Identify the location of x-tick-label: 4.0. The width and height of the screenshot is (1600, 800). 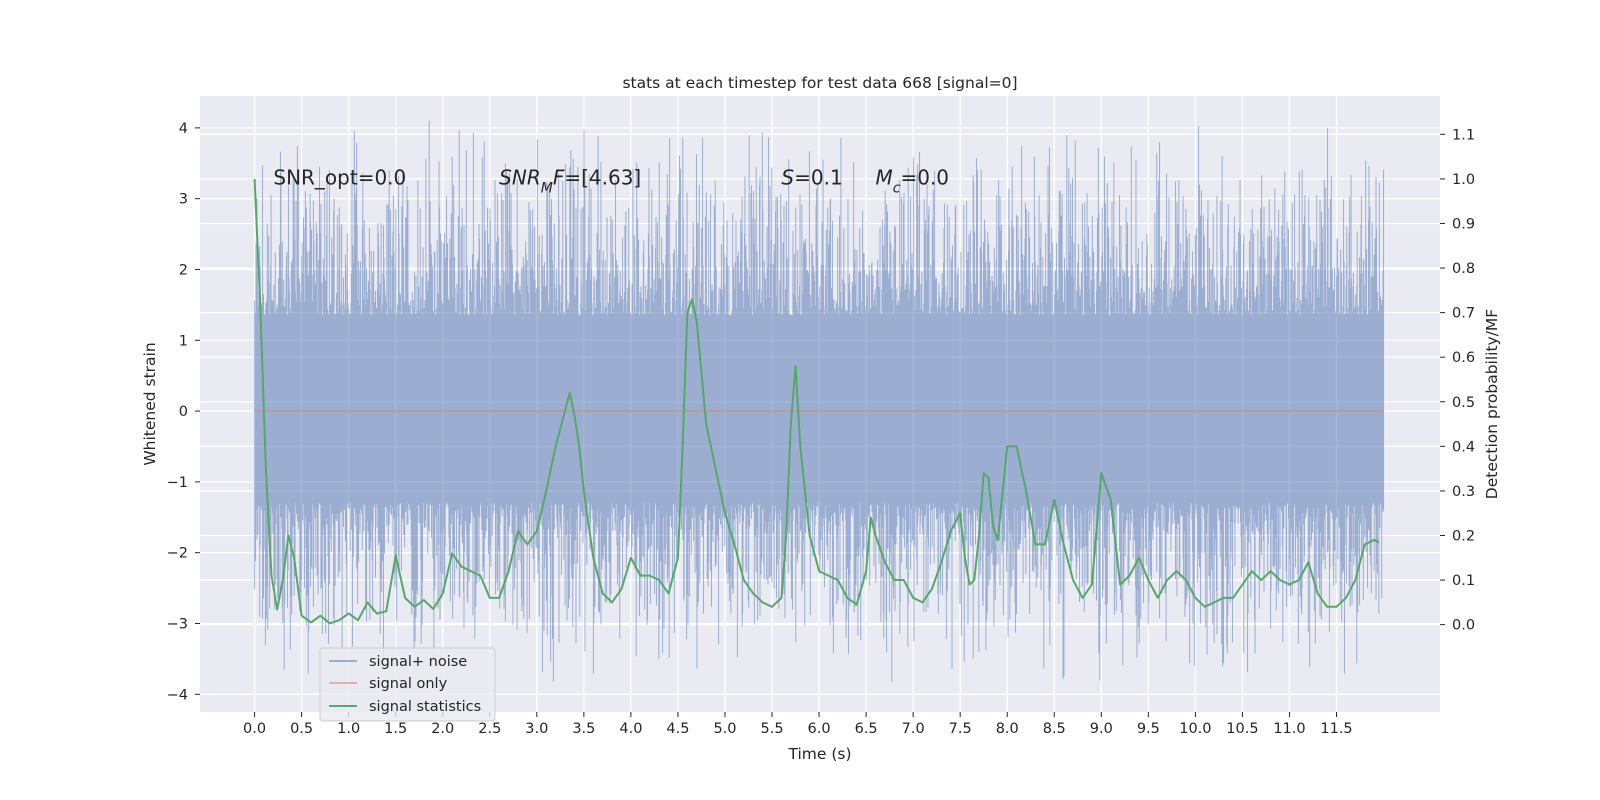
(630, 729).